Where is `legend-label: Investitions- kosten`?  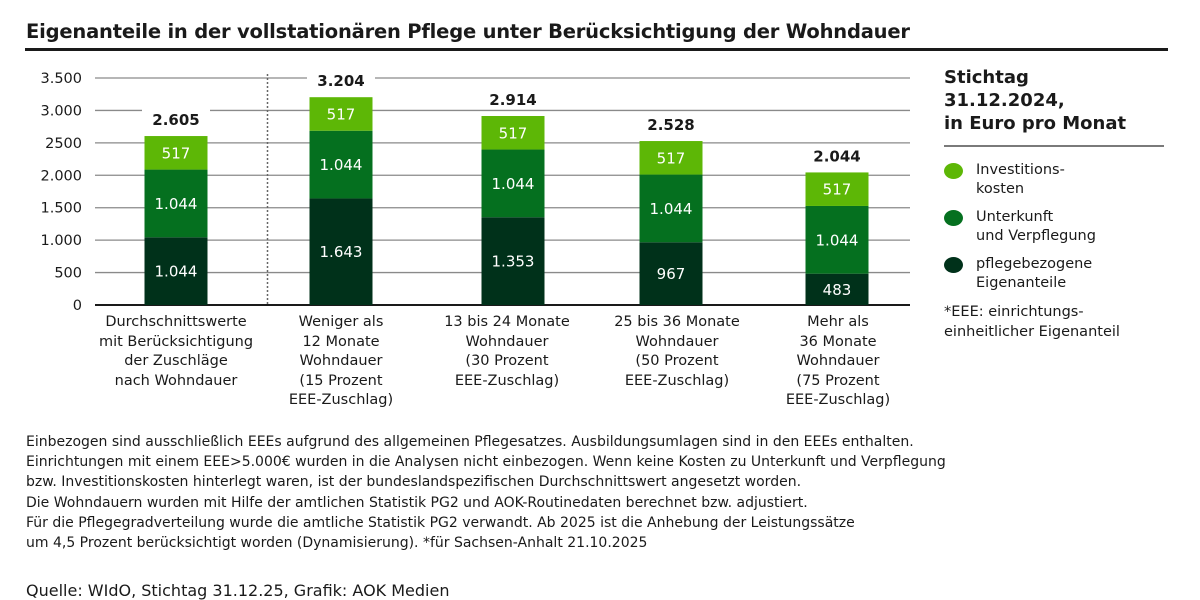
legend-label: Investitions- kosten is located at coordinates (1020, 179).